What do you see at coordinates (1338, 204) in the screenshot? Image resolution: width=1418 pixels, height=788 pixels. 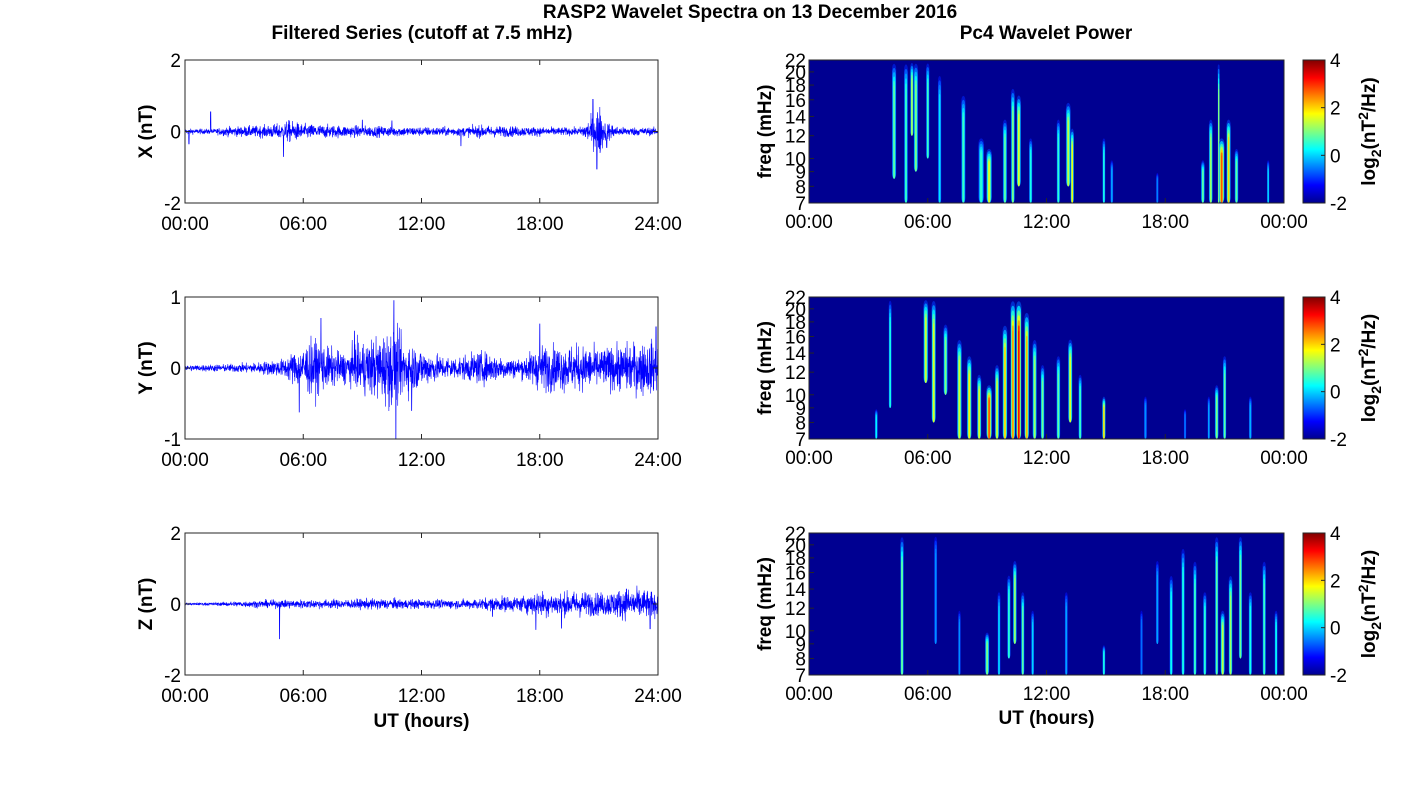 I see `colorbar-tick-label: -2` at bounding box center [1338, 204].